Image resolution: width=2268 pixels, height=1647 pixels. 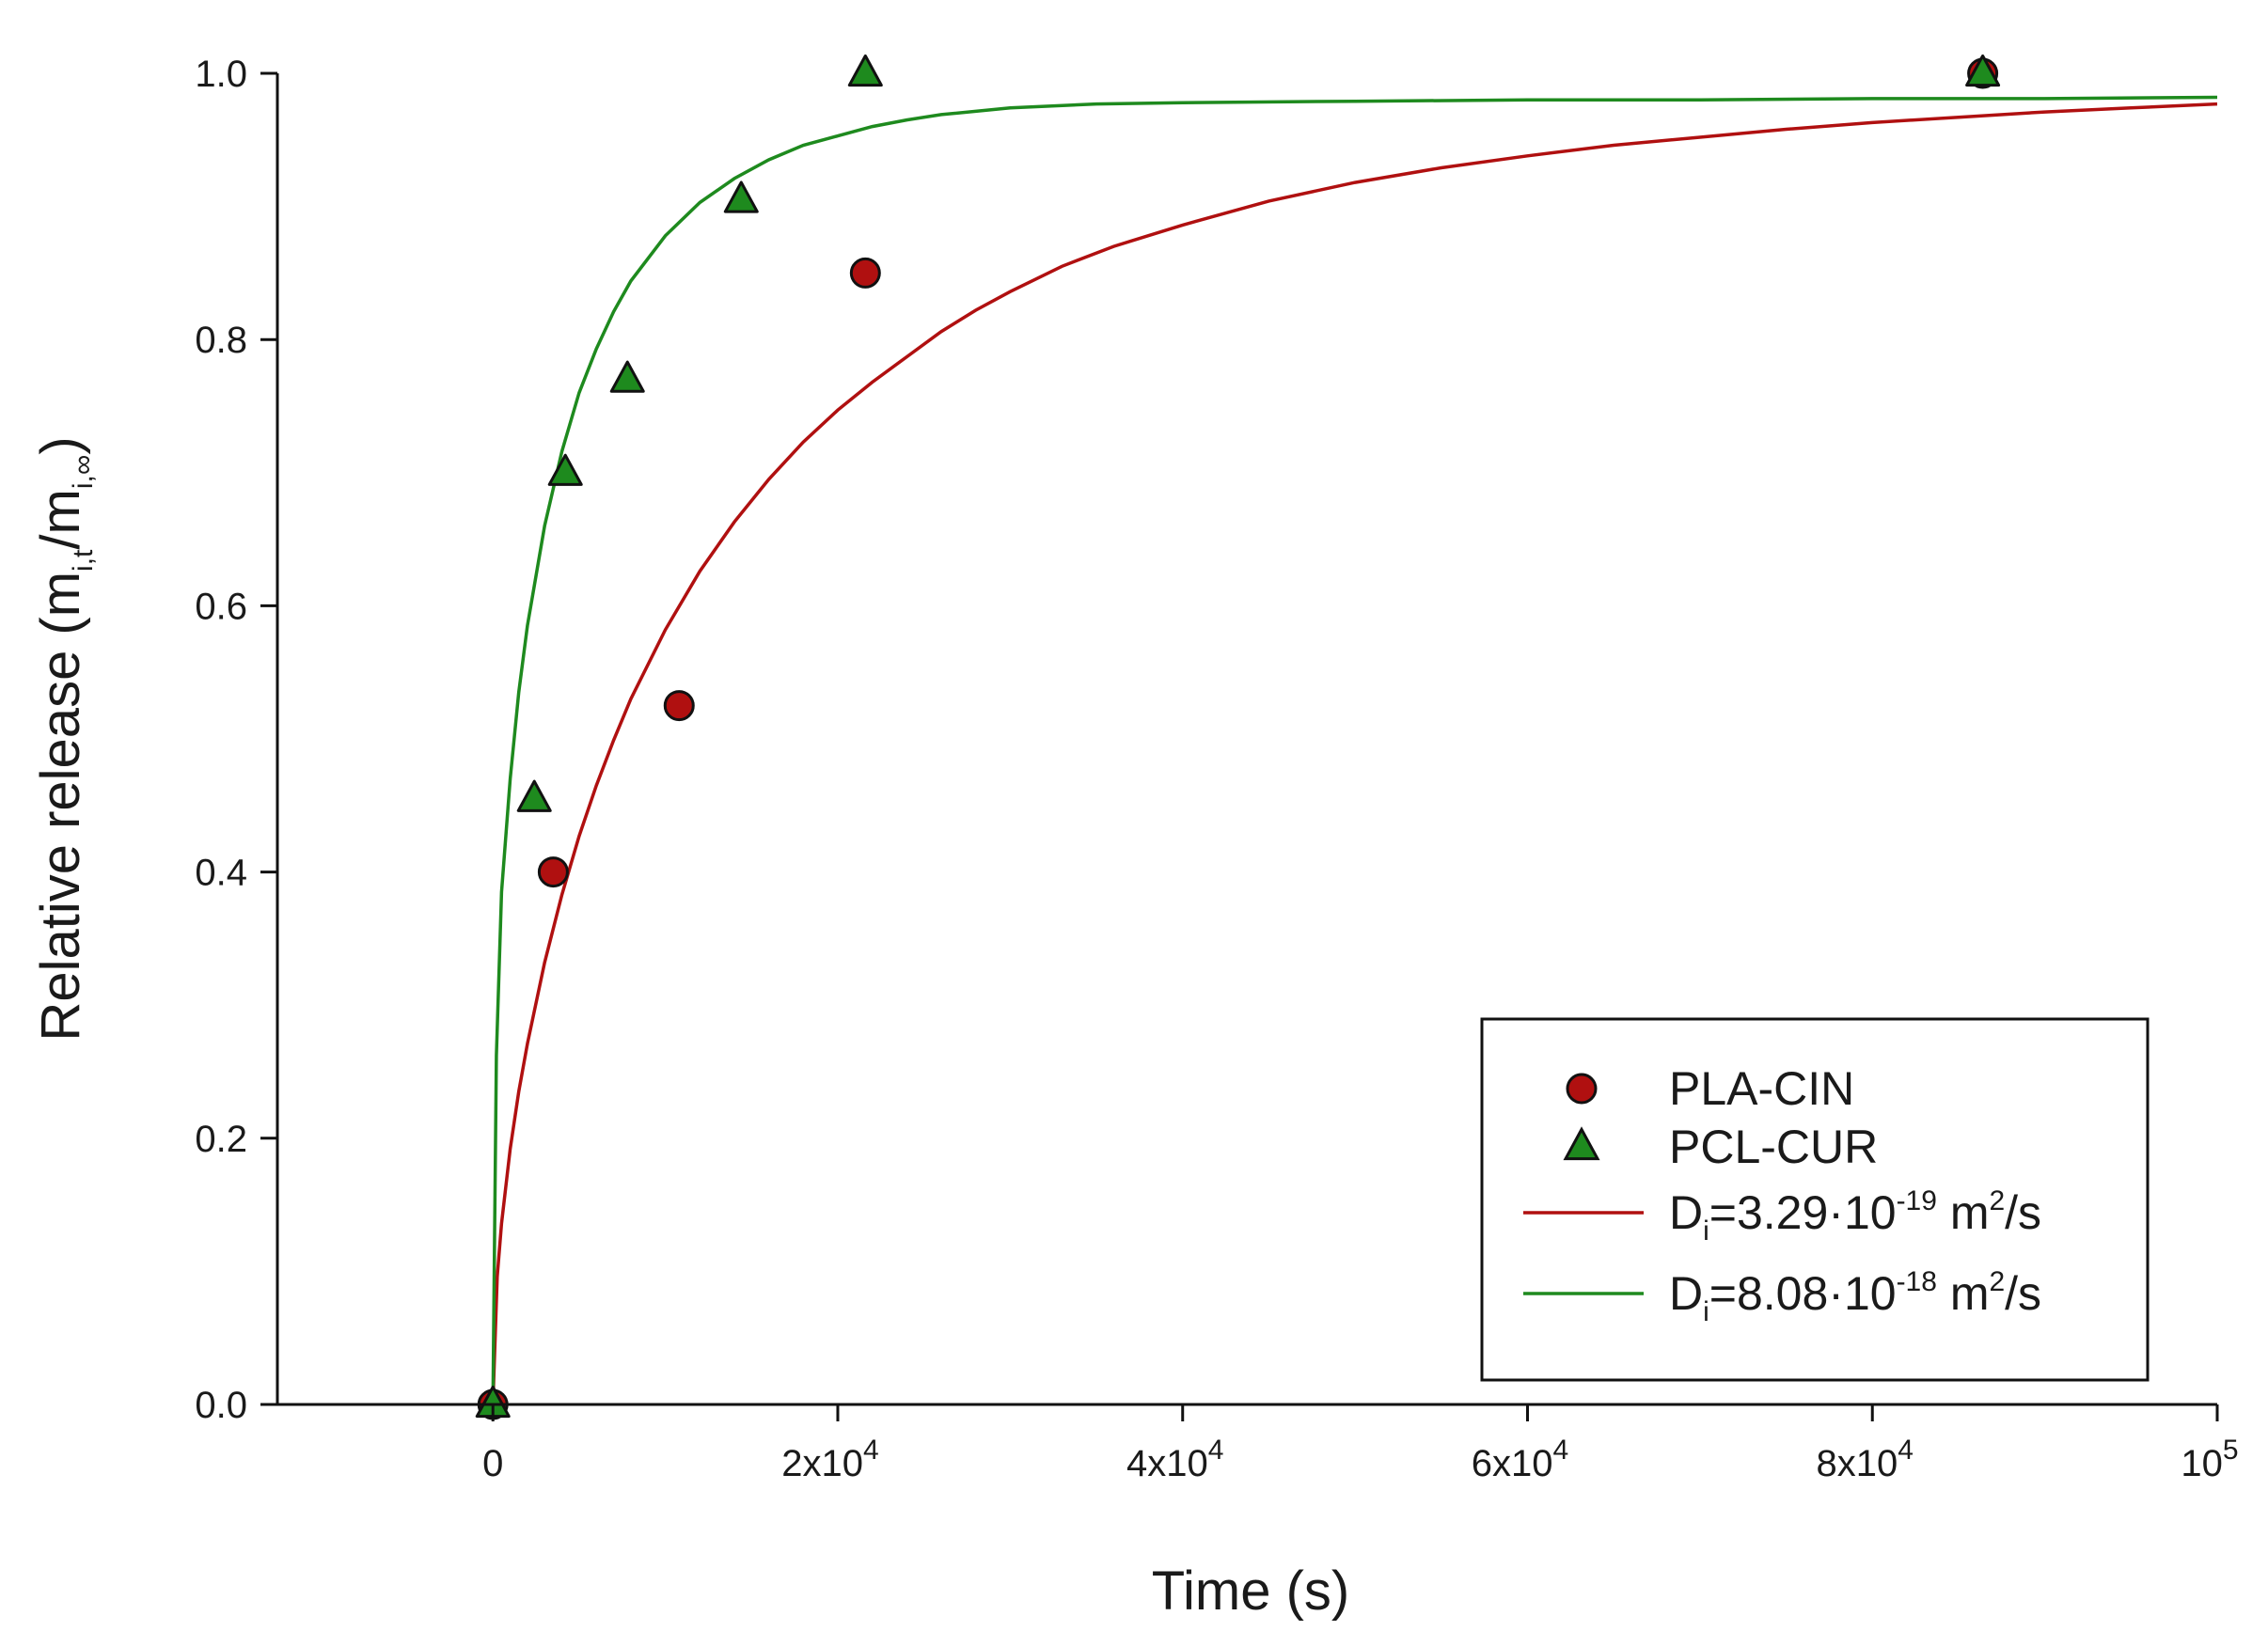 I want to click on x-tick-label: 105, so click(x=2209, y=1459).